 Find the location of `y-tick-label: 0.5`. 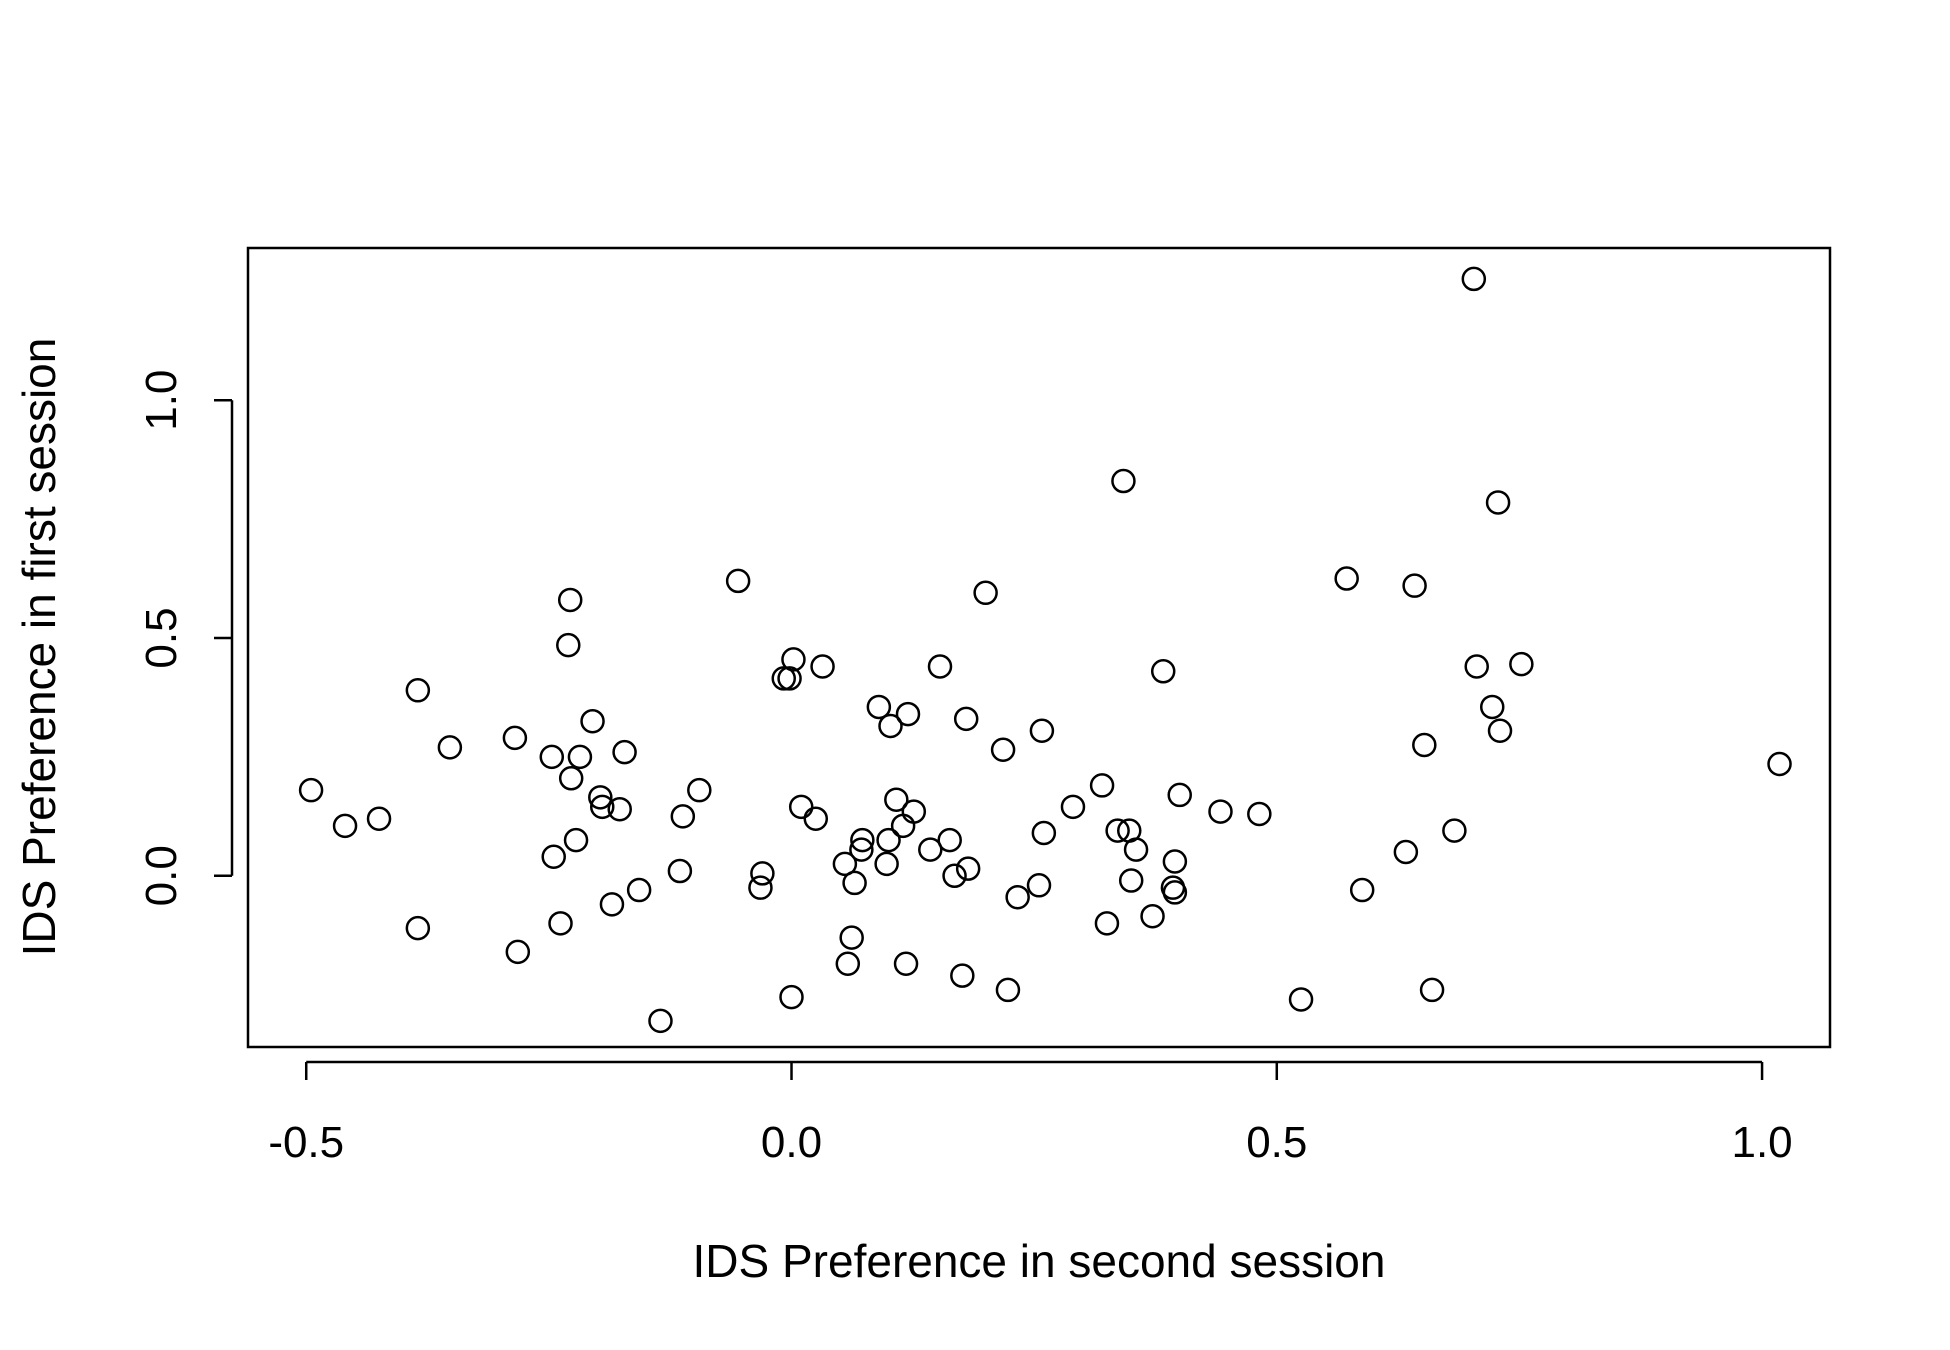

y-tick-label: 0.5 is located at coordinates (161, 637).